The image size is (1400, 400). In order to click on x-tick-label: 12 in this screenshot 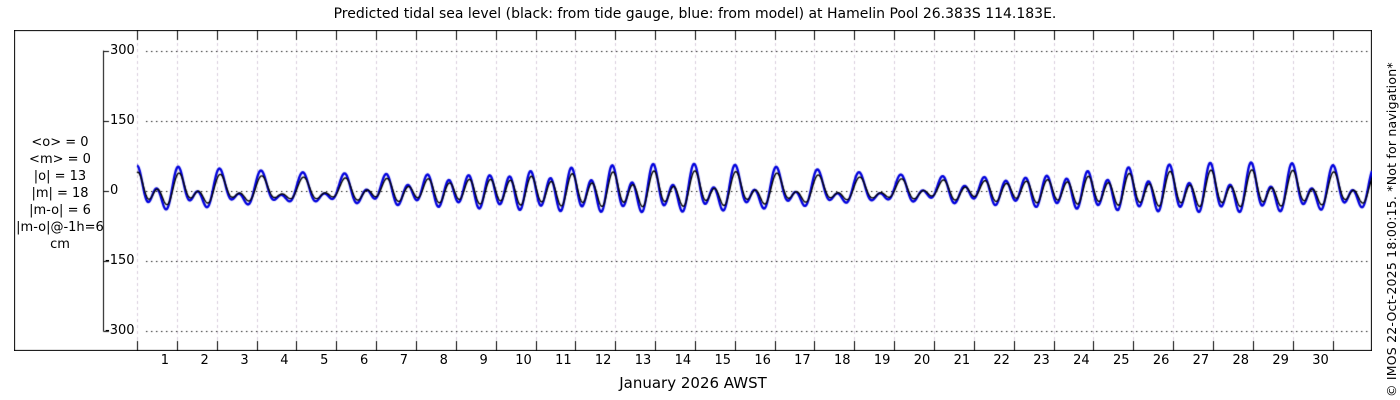, I will do `click(603, 360)`.